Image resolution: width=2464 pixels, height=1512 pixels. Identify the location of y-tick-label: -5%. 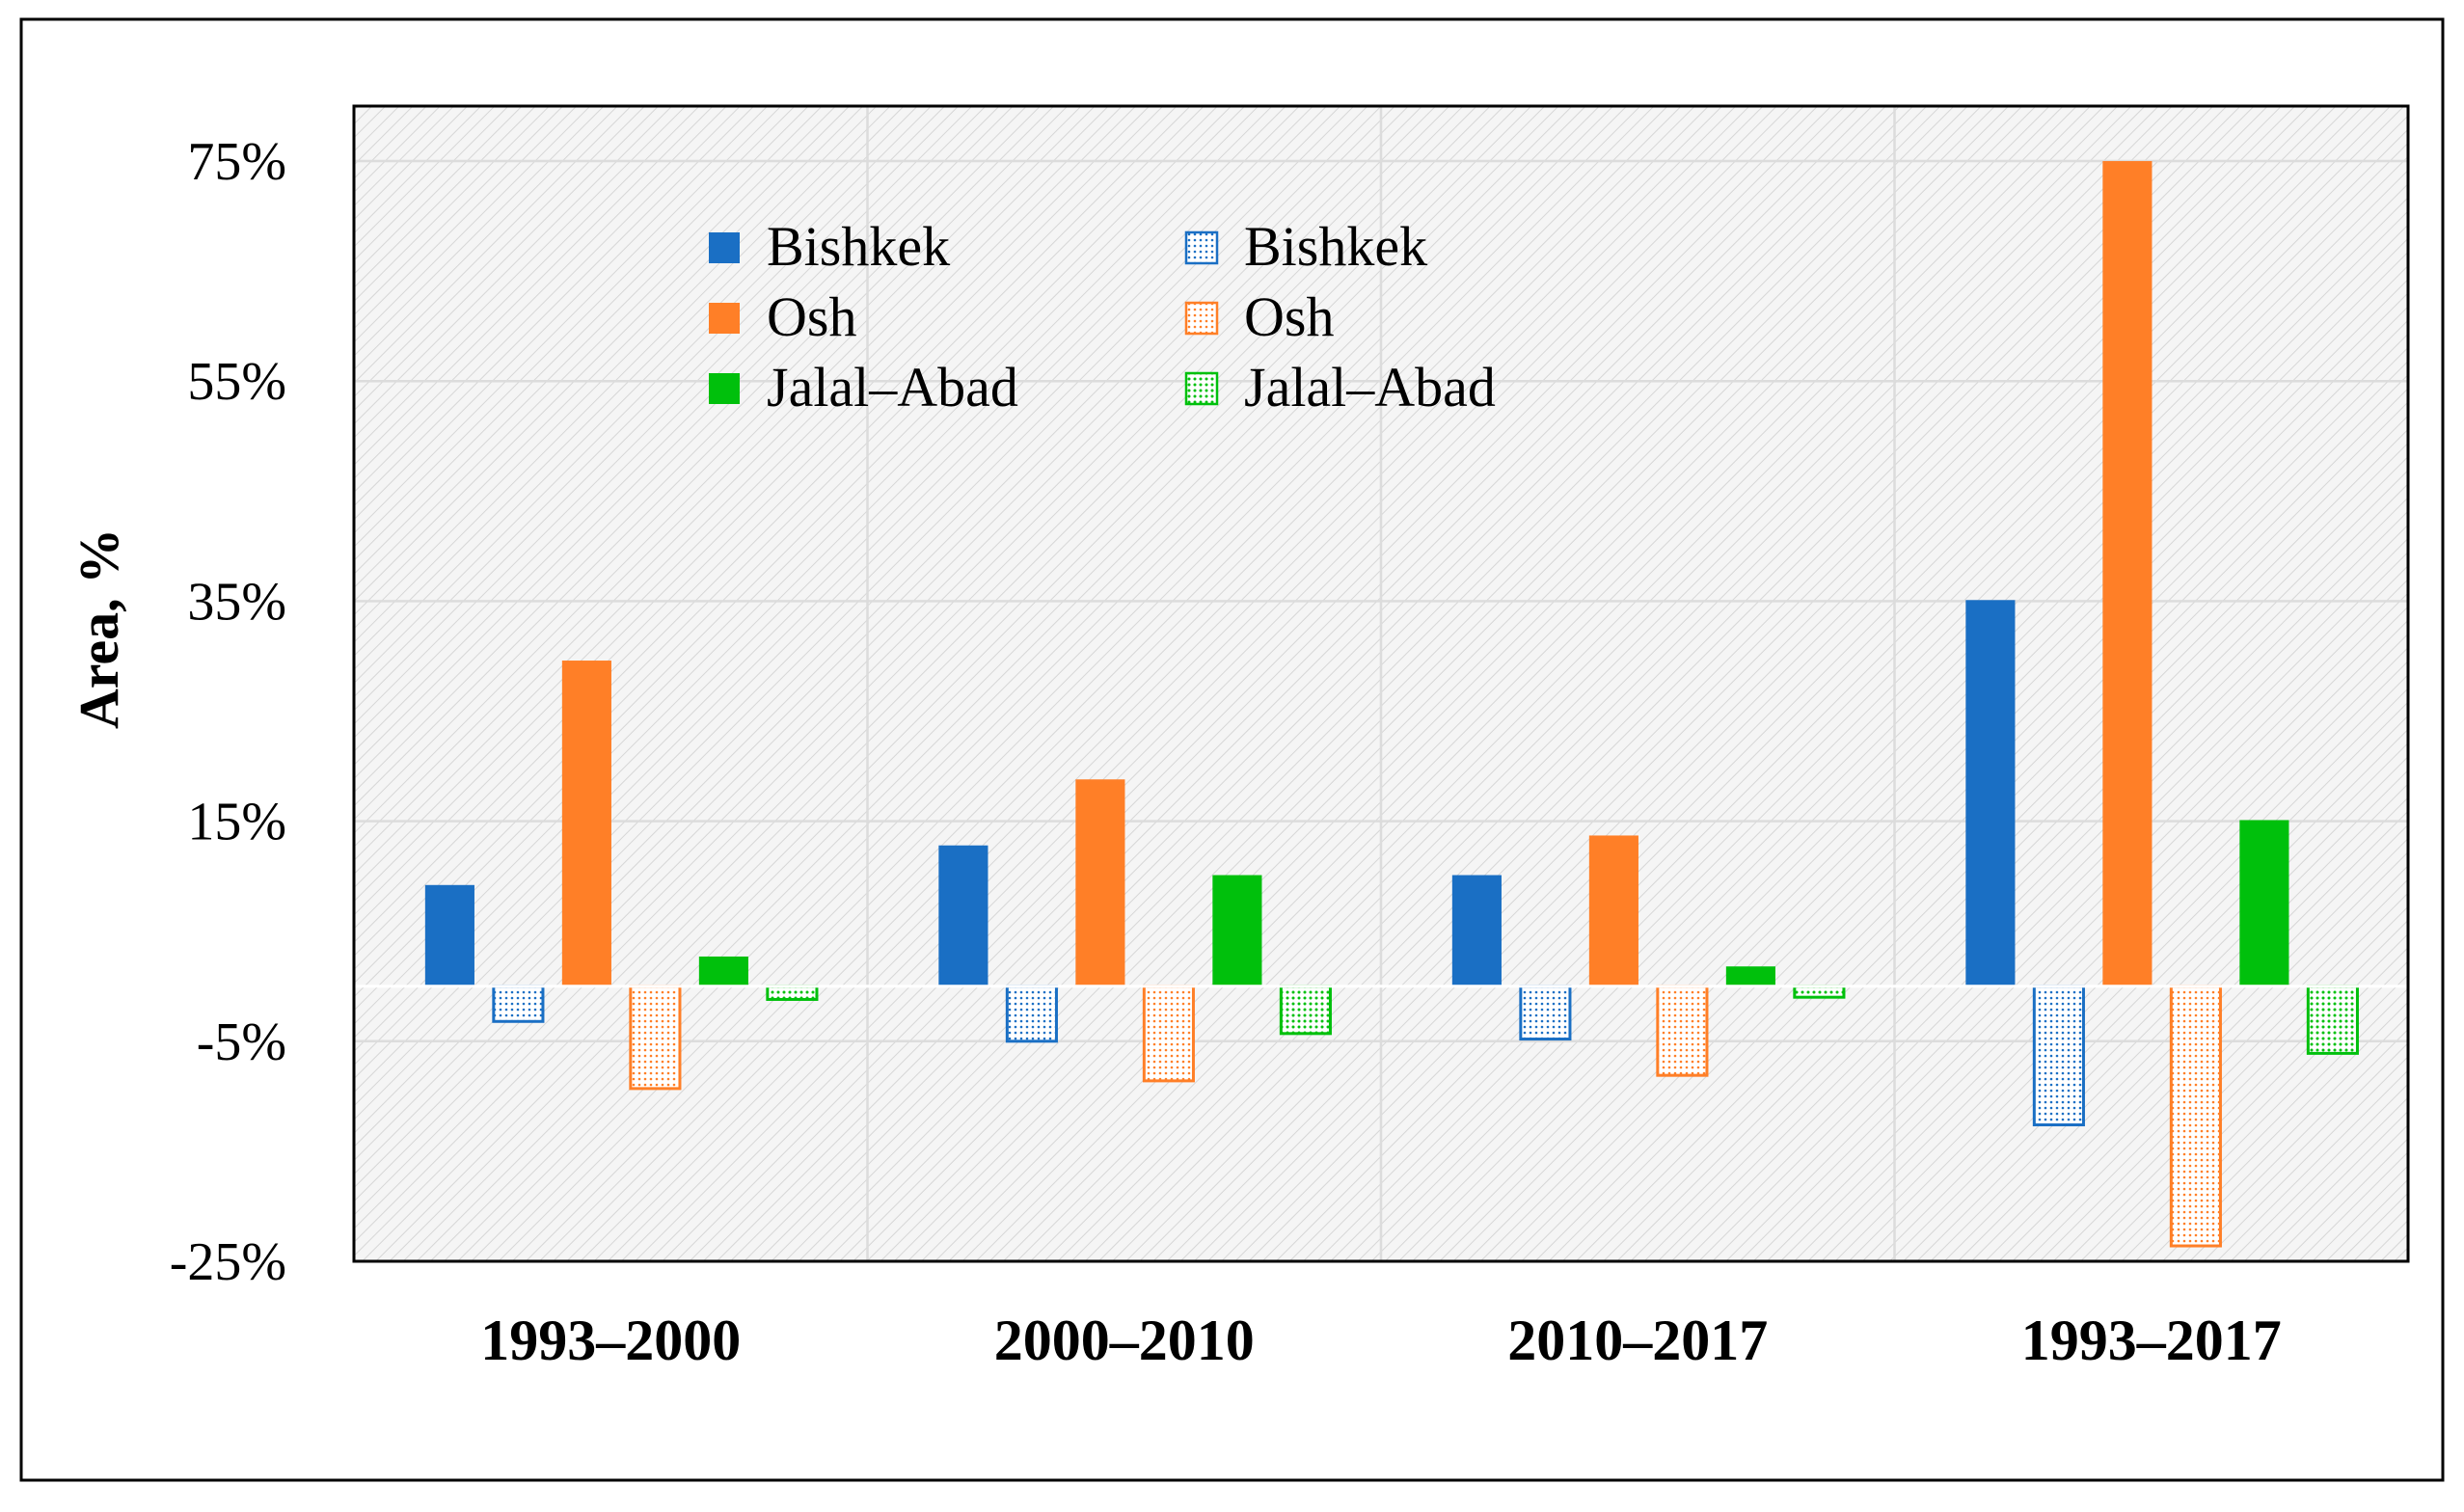
(241, 1042).